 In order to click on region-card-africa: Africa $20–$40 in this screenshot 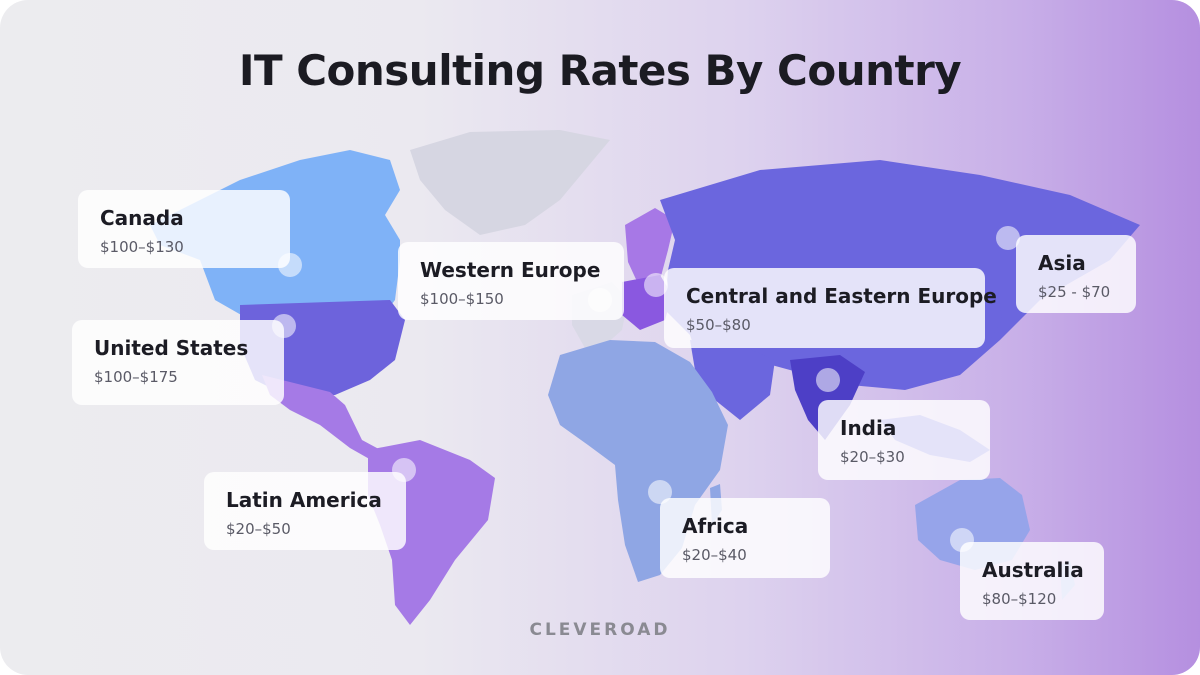, I will do `click(745, 538)`.